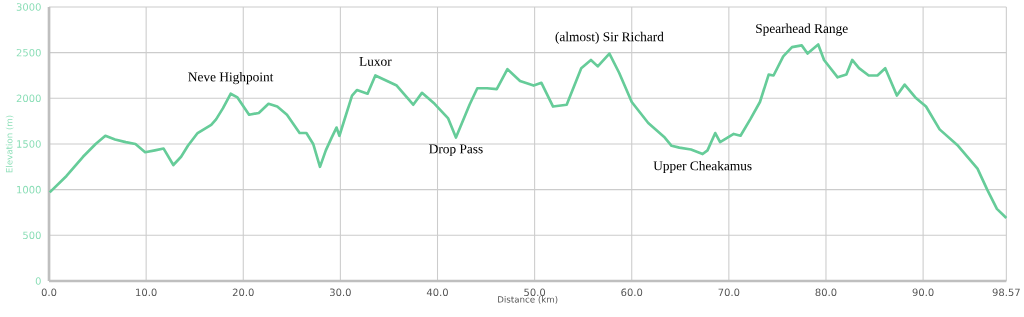 This screenshot has width=1024, height=317. What do you see at coordinates (375, 61) in the screenshot?
I see `annotation: Luxor` at bounding box center [375, 61].